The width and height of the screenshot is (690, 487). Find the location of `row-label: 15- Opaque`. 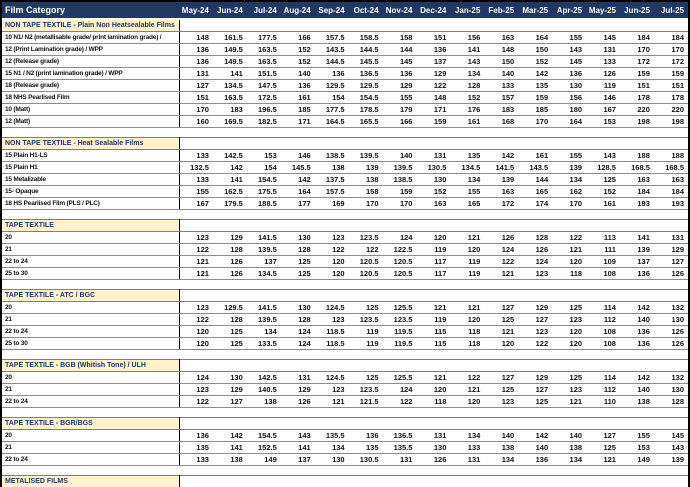

row-label: 15- Opaque is located at coordinates (91, 191).